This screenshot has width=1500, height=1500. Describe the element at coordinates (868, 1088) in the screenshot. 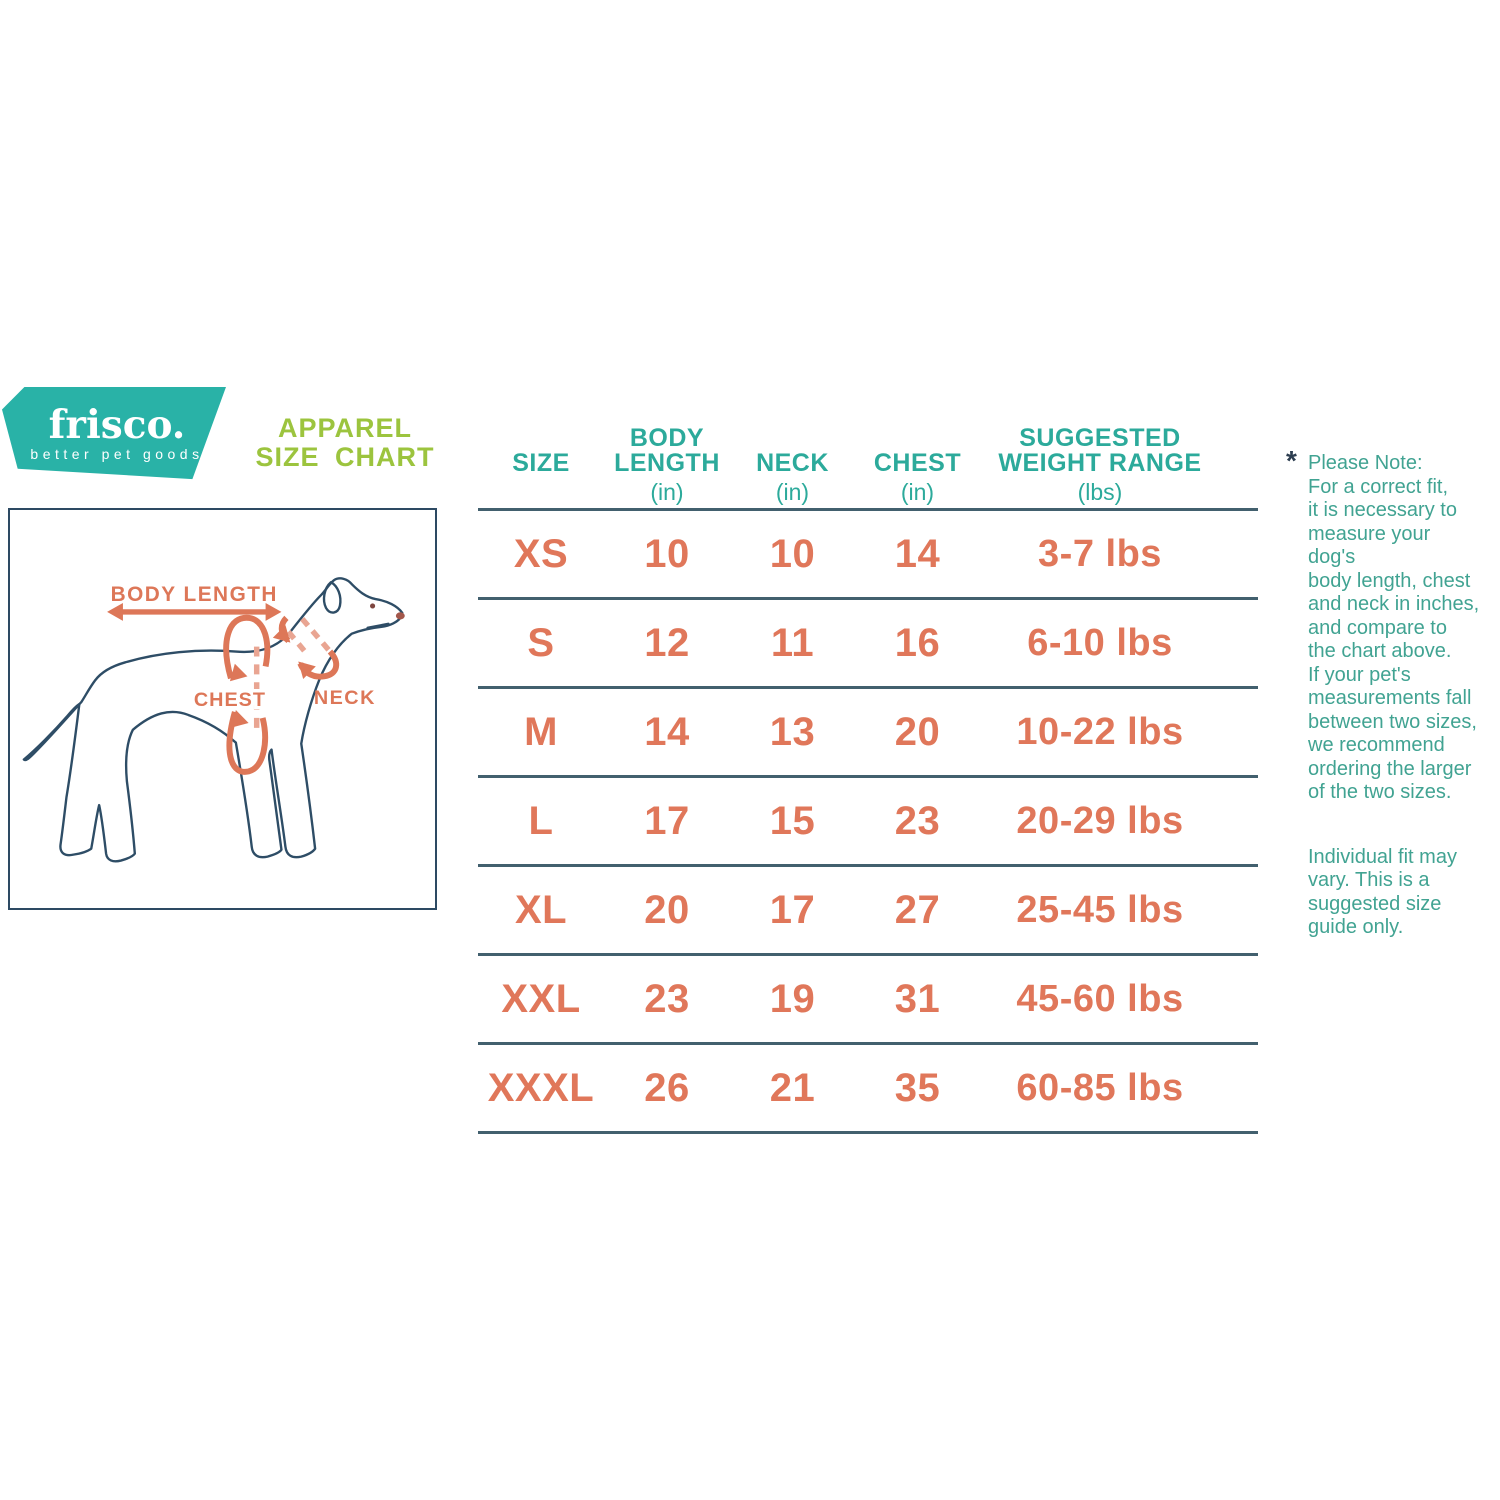

I see `table-row-xxxl: XXXL 26 21 35 60-85 lbs` at that location.